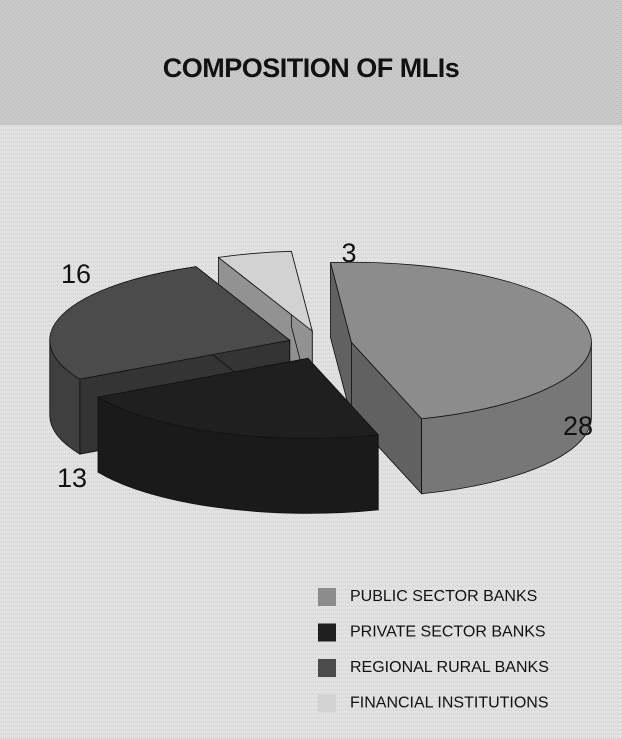  What do you see at coordinates (449, 703) in the screenshot?
I see `legend-label: FINANCIAL INSTITUTIONS` at bounding box center [449, 703].